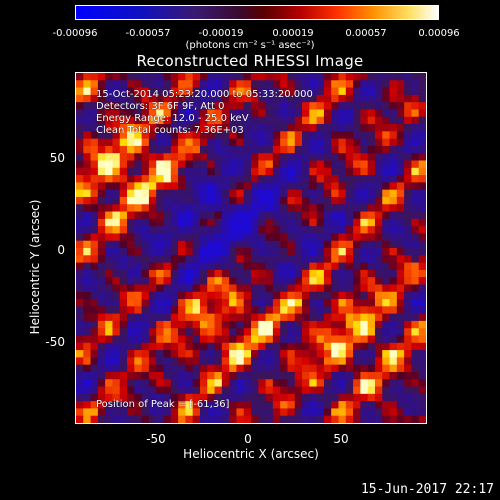  I want to click on info-detectors: Detectors: 3F 6F 9F, Att 0, so click(160, 106).